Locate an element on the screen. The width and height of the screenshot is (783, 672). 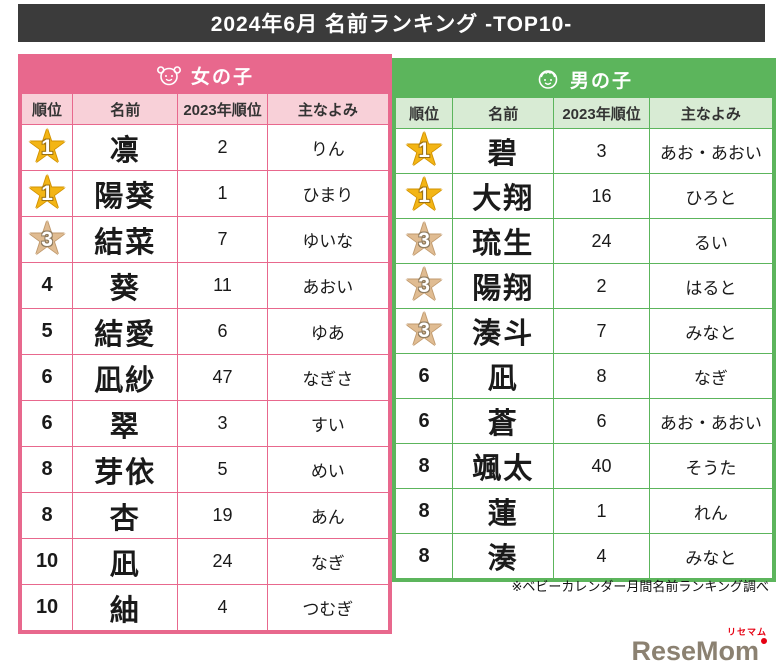
prev-rank-cell: 8 is located at coordinates (601, 376).